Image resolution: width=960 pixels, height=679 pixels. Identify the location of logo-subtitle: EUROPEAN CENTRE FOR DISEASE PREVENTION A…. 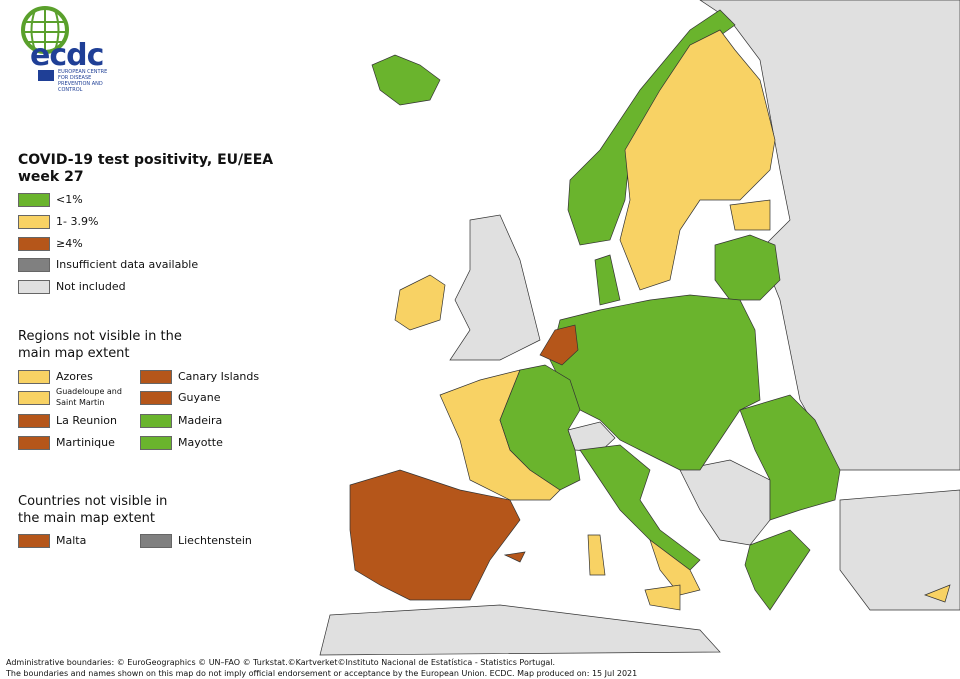
(83, 81).